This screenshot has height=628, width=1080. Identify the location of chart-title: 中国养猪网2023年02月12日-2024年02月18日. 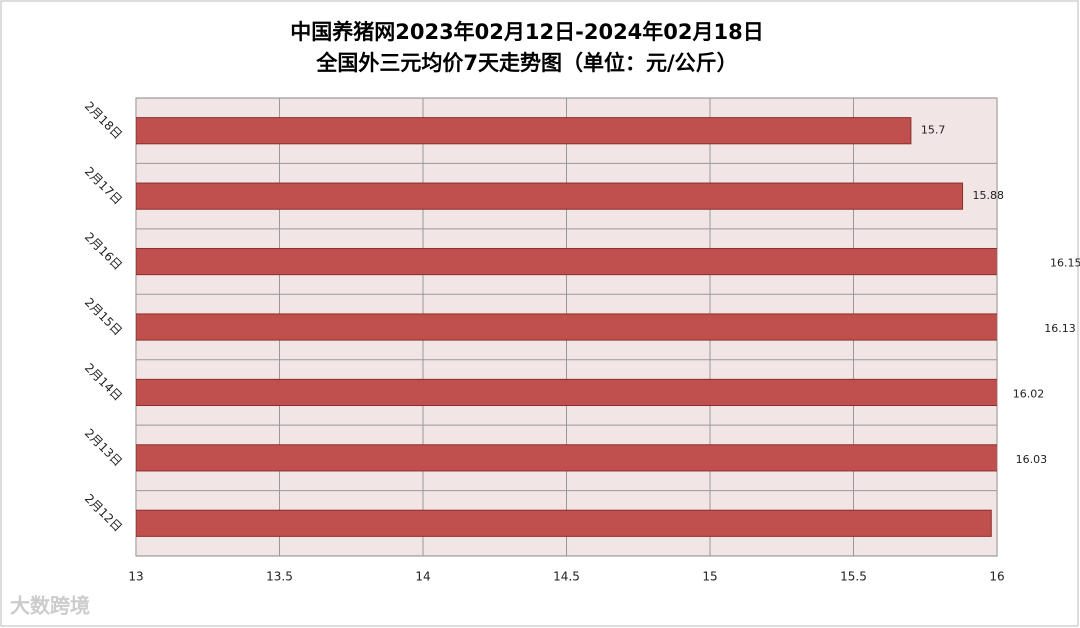
(527, 32).